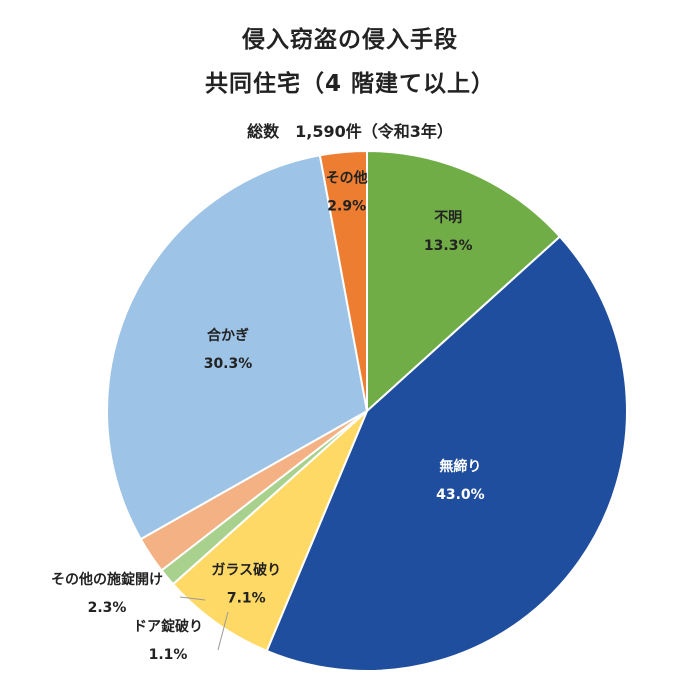  What do you see at coordinates (350, 131) in the screenshot?
I see `chart-subtitle: 総数 1,590件（令和3年）` at bounding box center [350, 131].